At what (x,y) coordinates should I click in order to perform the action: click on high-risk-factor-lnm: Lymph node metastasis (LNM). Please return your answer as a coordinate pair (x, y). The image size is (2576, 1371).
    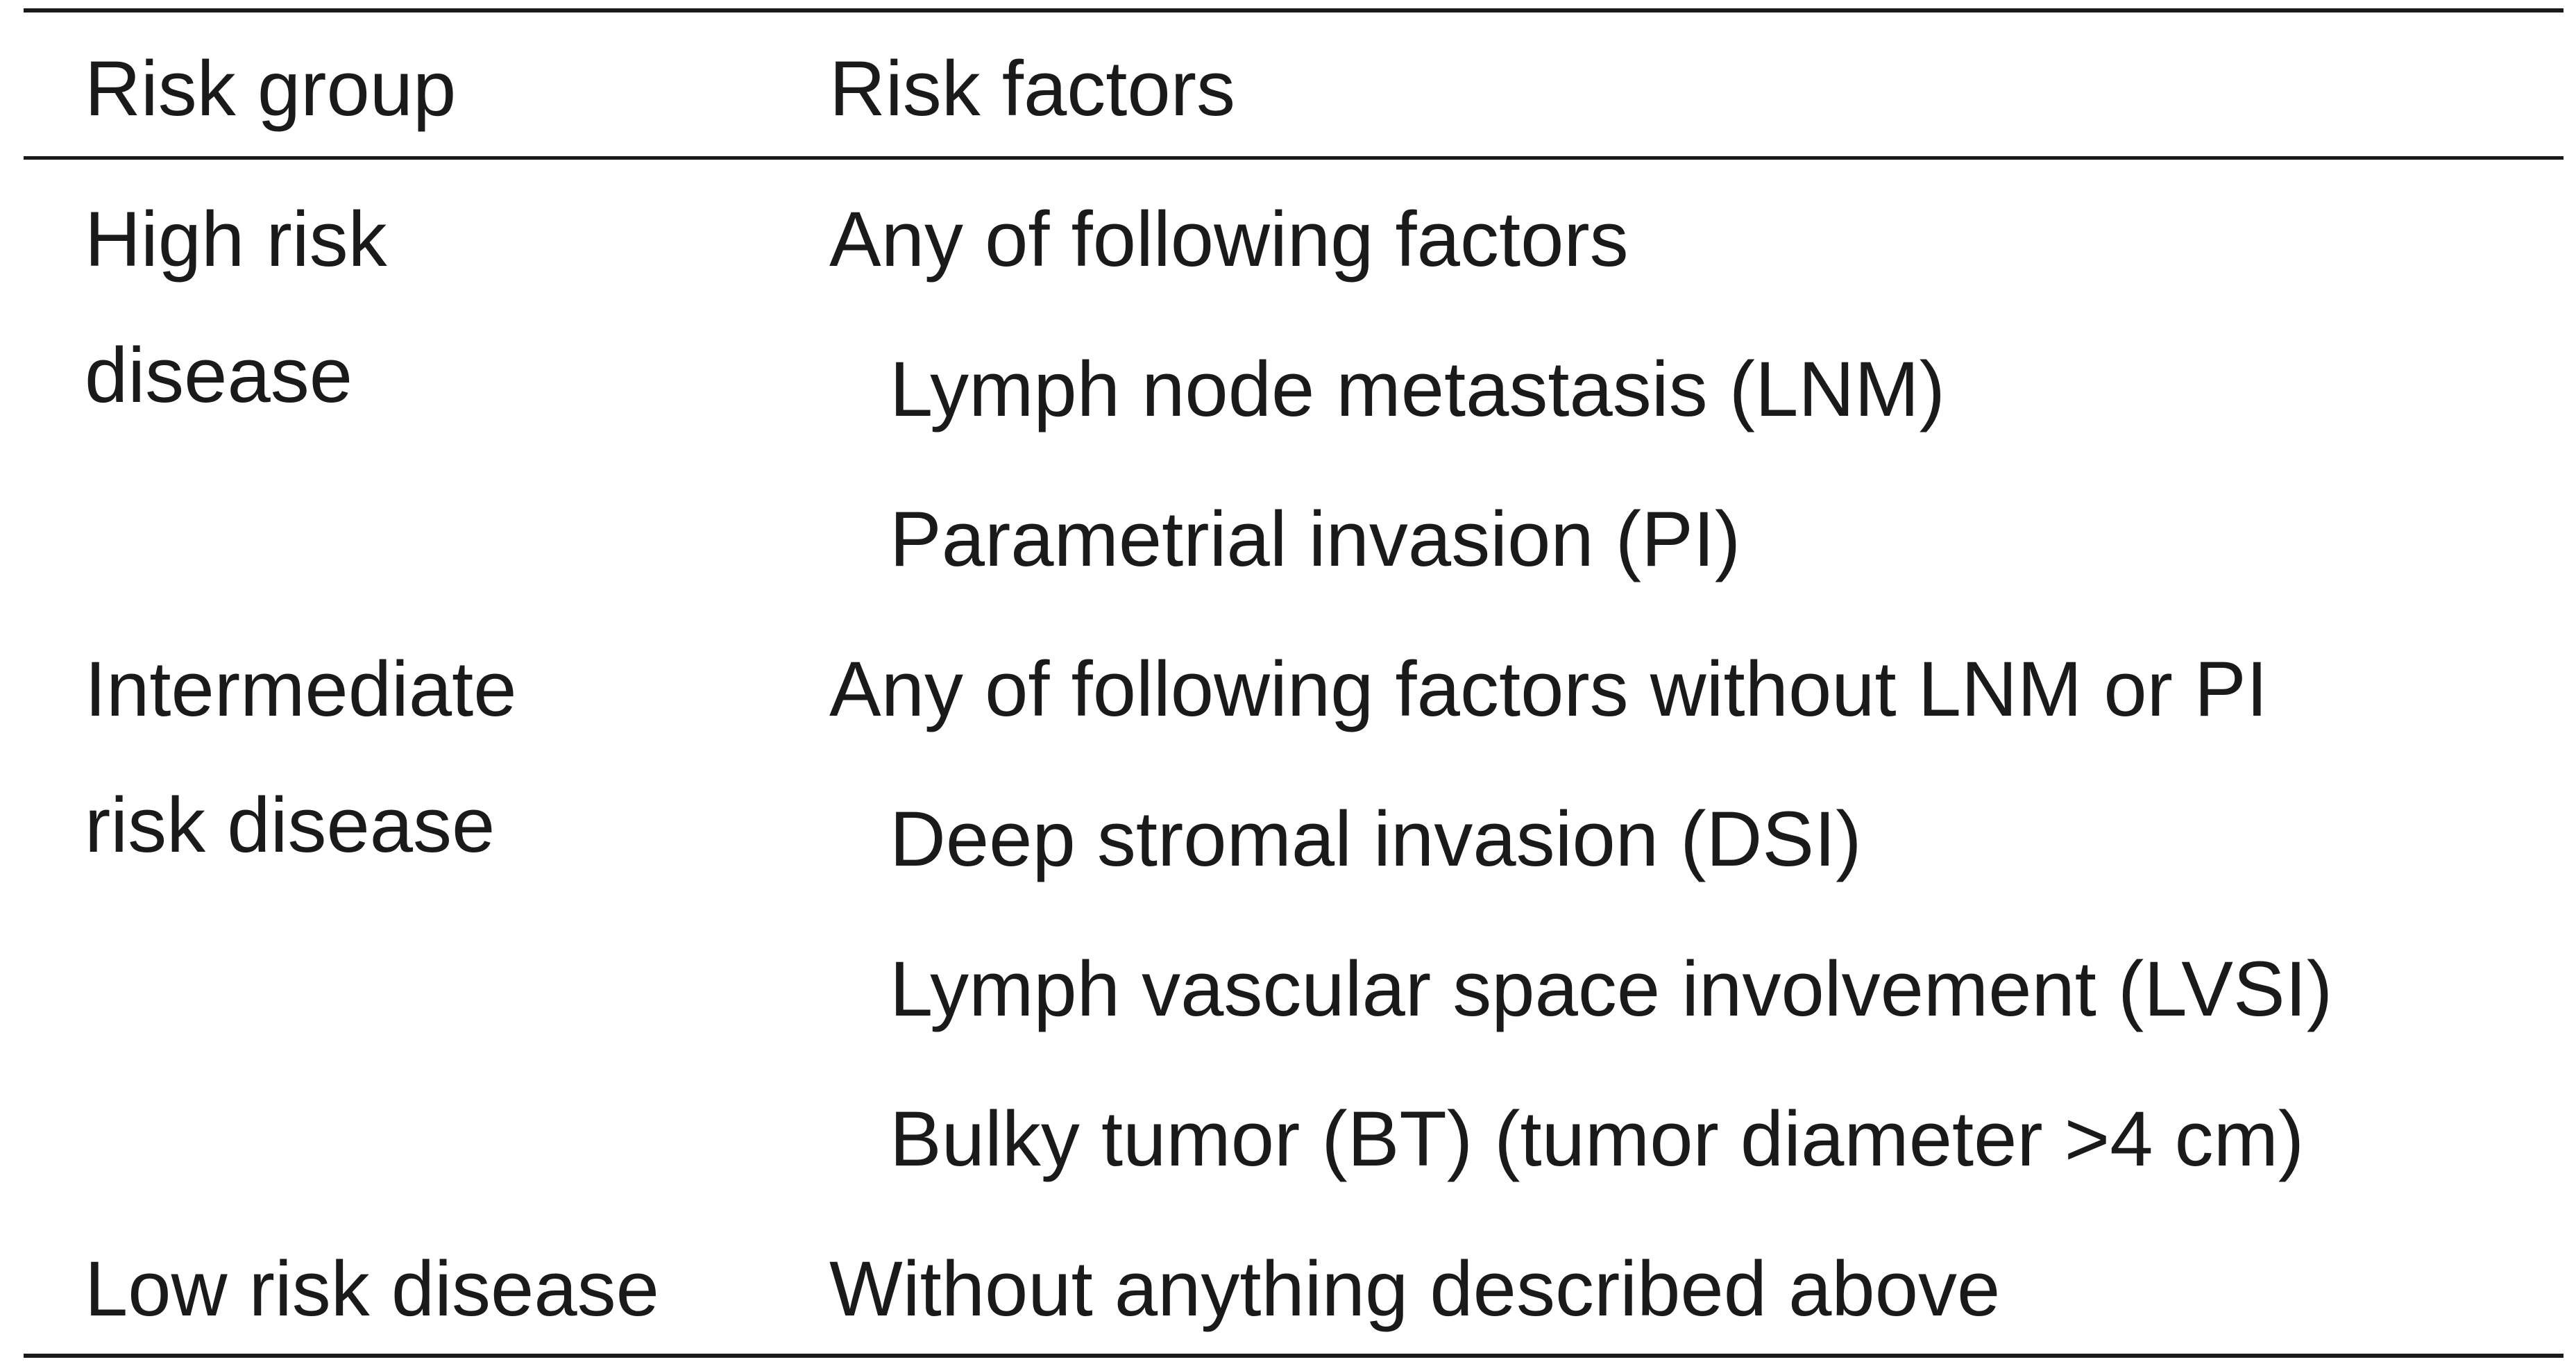
    Looking at the image, I should click on (1417, 389).